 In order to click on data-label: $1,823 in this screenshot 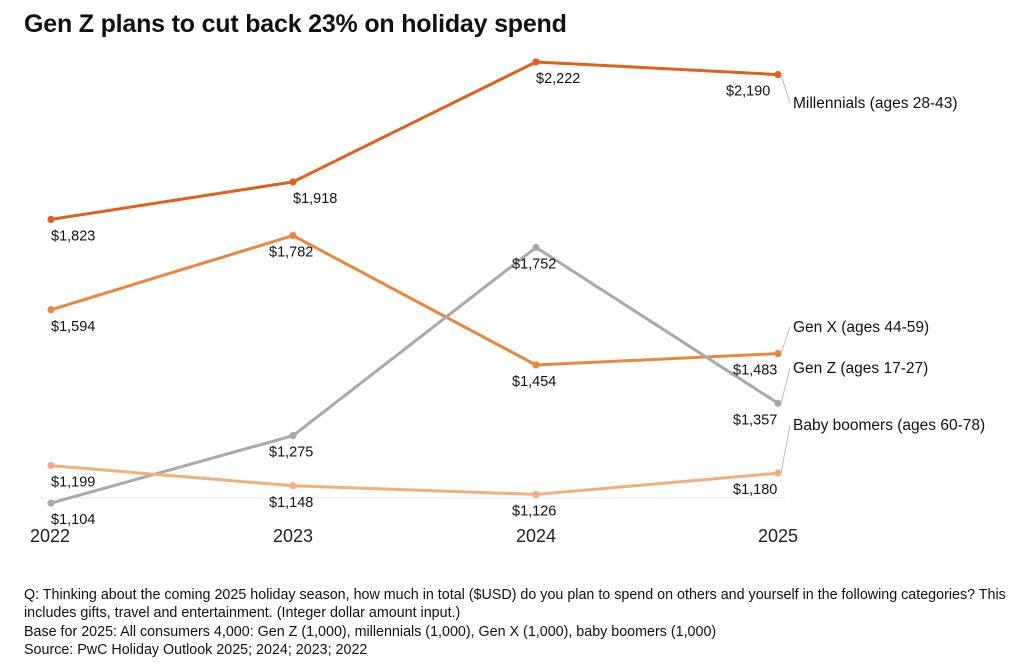, I will do `click(73, 236)`.